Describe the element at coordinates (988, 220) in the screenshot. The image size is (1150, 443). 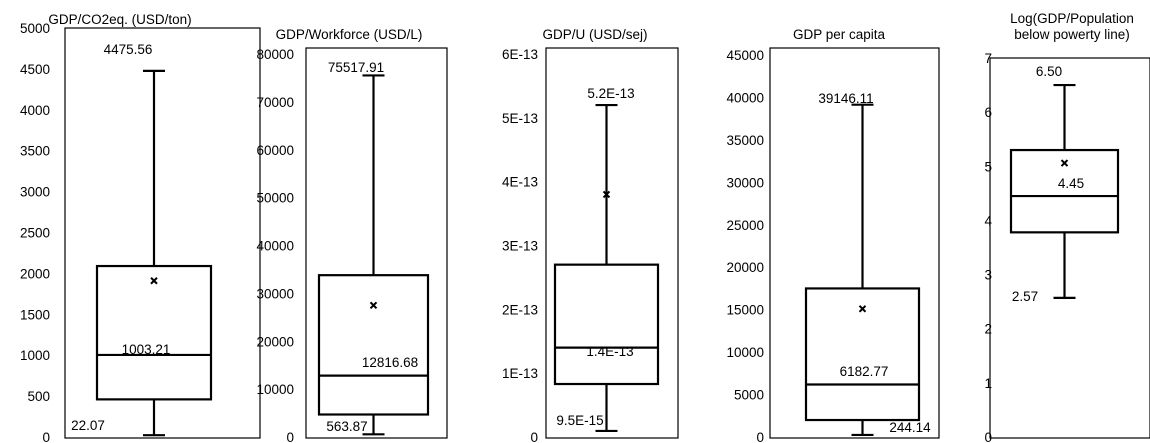
I see `chart-5-ytick-label: 4` at that location.